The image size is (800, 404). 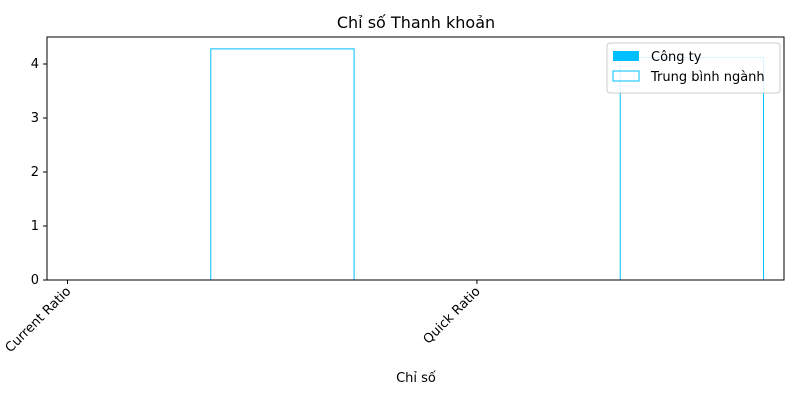 What do you see at coordinates (243, 318) in the screenshot?
I see `x-ticks-group: Current Ratio Quick Ratio` at bounding box center [243, 318].